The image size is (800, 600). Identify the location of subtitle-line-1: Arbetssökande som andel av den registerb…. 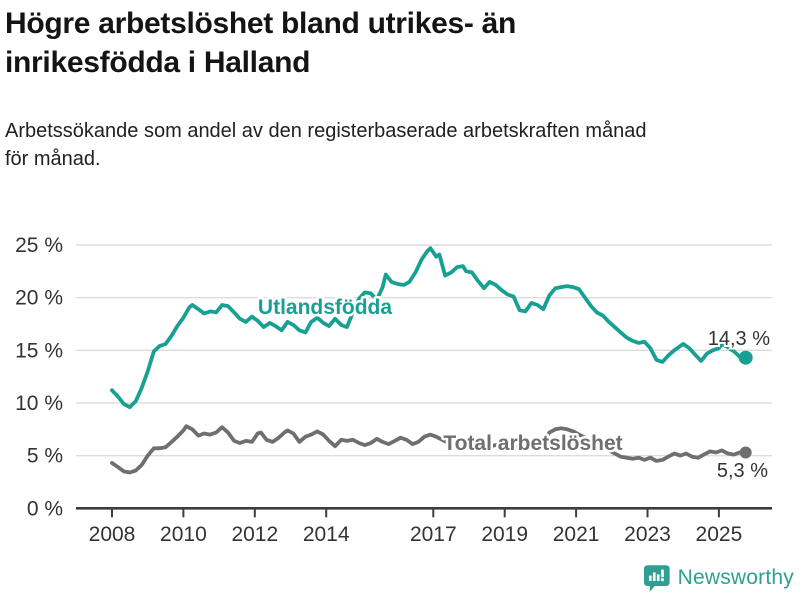
(326, 131).